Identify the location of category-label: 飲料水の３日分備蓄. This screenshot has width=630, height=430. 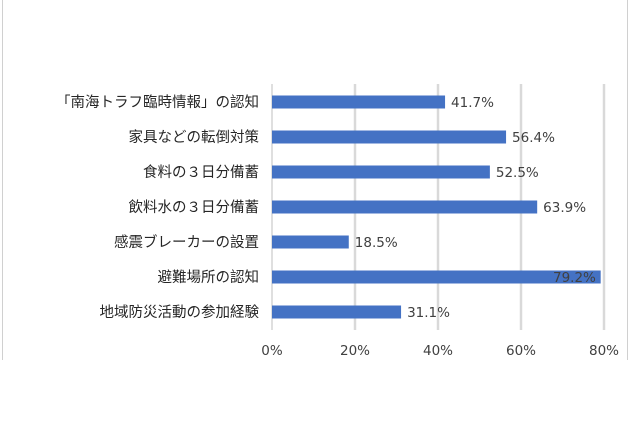
(194, 207).